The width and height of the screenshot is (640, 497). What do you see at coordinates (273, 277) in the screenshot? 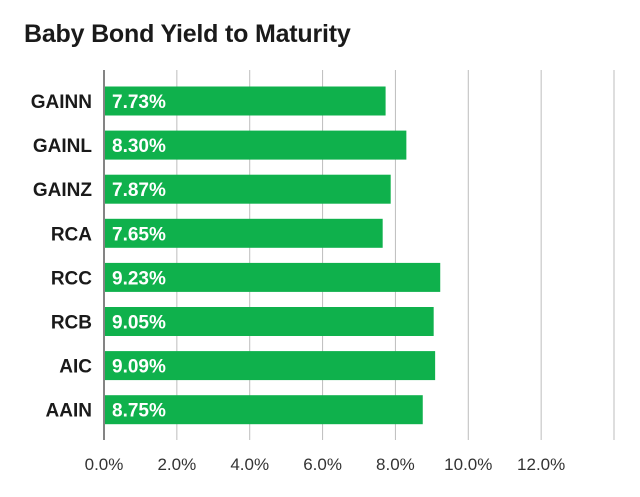
I see `bar-rcc` at bounding box center [273, 277].